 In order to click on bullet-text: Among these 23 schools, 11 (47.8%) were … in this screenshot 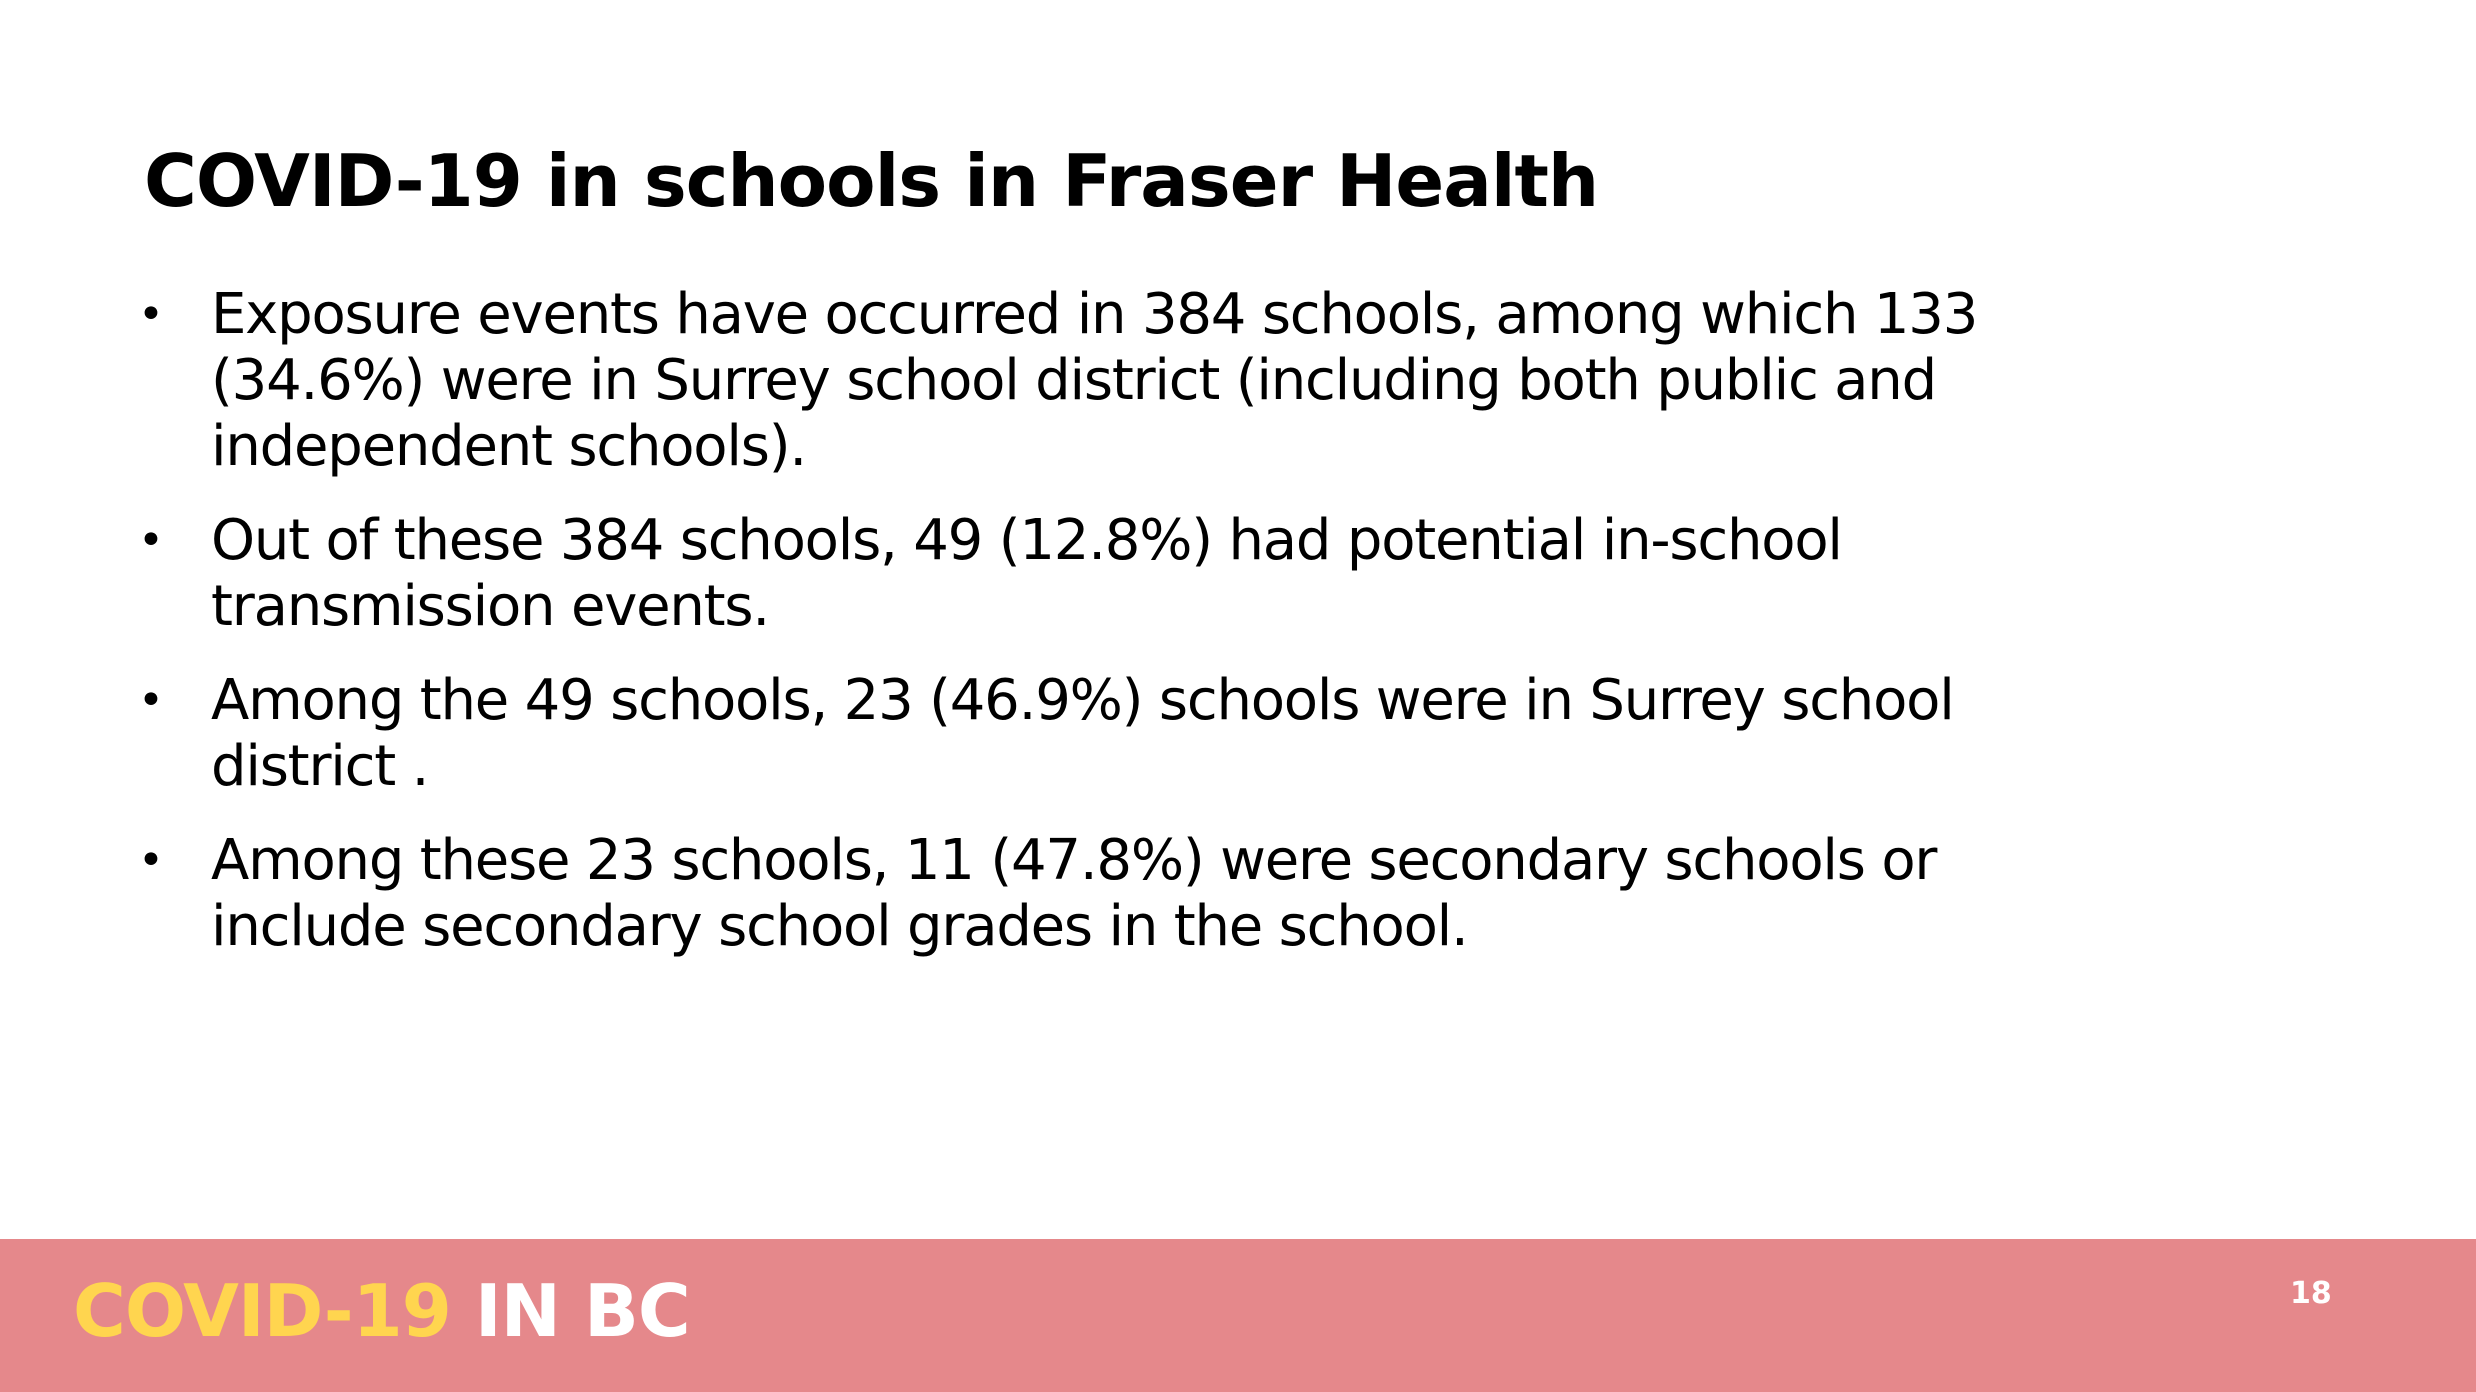, I will do `click(1074, 893)`.